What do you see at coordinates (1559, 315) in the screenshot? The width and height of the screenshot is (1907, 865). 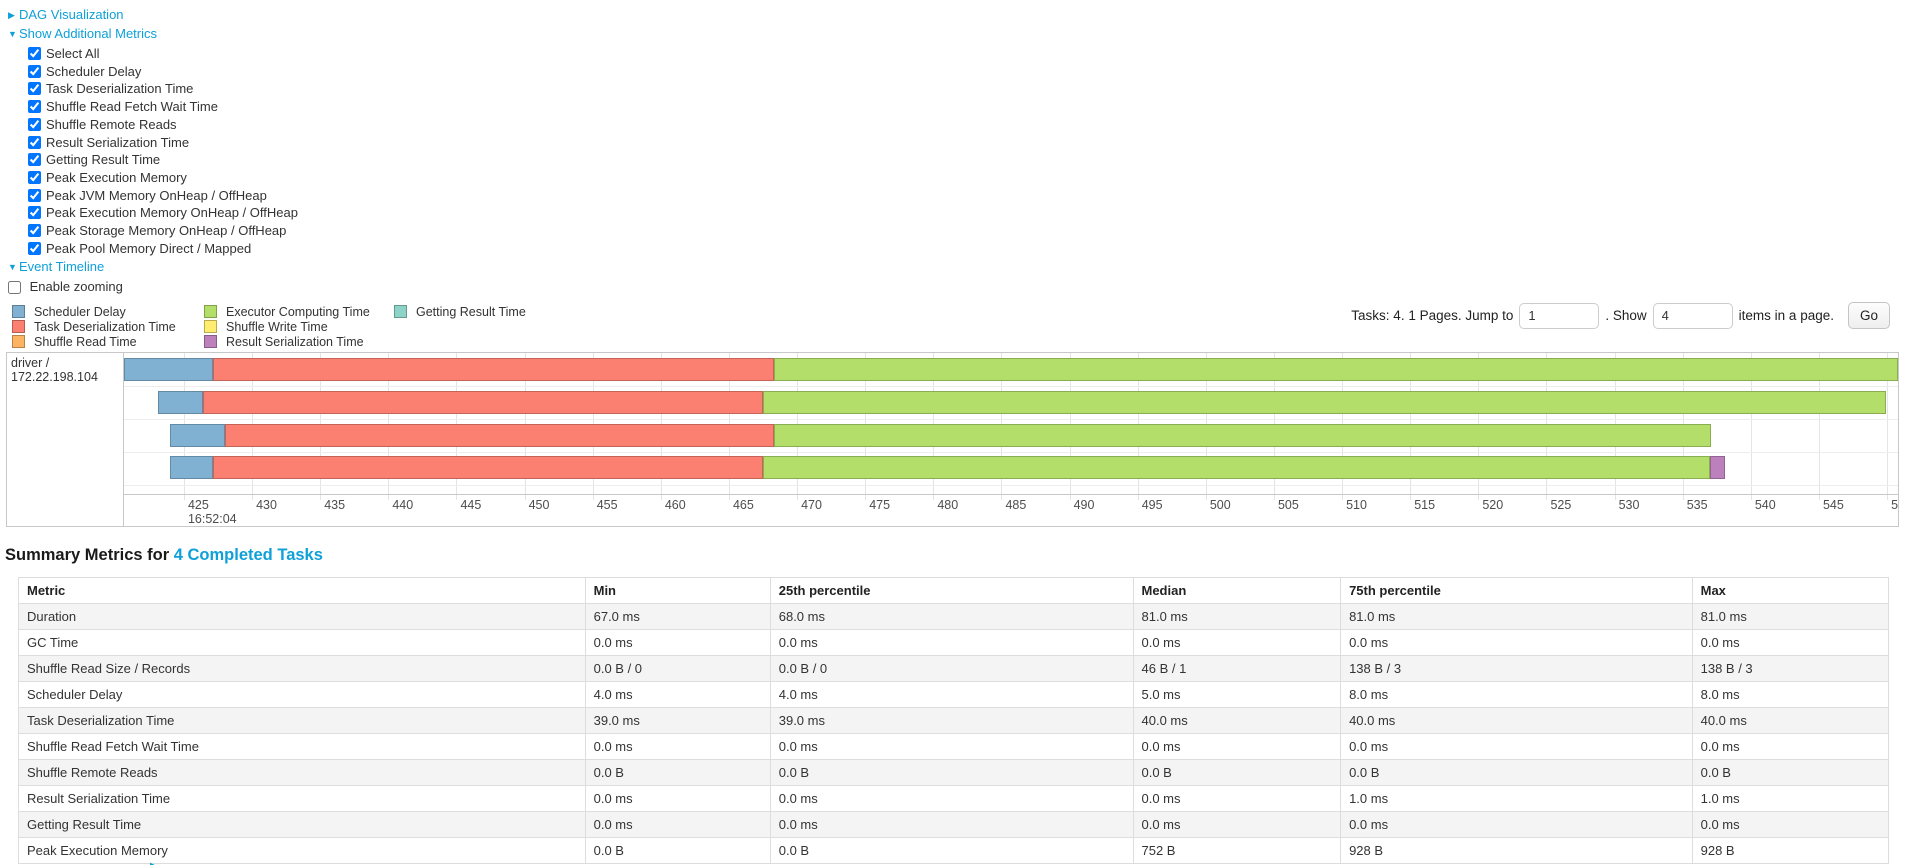 I see `jump-to-page-input` at bounding box center [1559, 315].